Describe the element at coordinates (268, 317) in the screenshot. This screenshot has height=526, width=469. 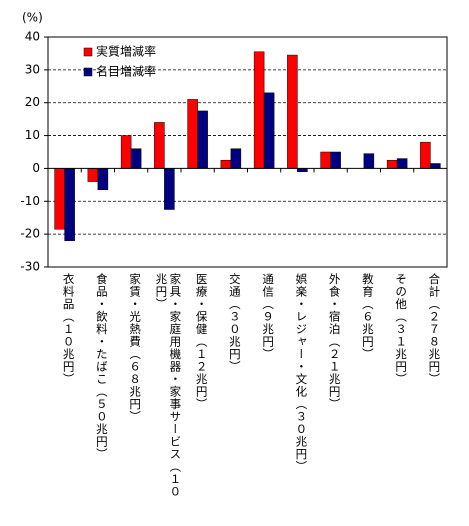
I see `x-tick-label: 通信（９兆円）` at that location.